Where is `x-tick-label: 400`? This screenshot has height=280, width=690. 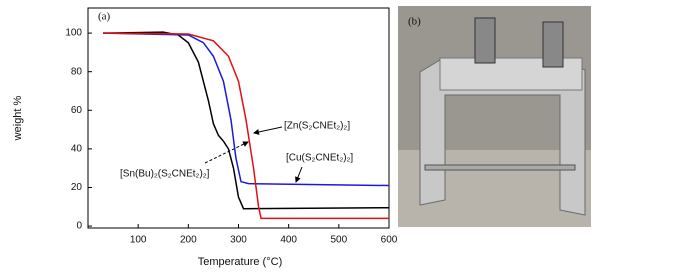 x-tick-label: 400 is located at coordinates (288, 240).